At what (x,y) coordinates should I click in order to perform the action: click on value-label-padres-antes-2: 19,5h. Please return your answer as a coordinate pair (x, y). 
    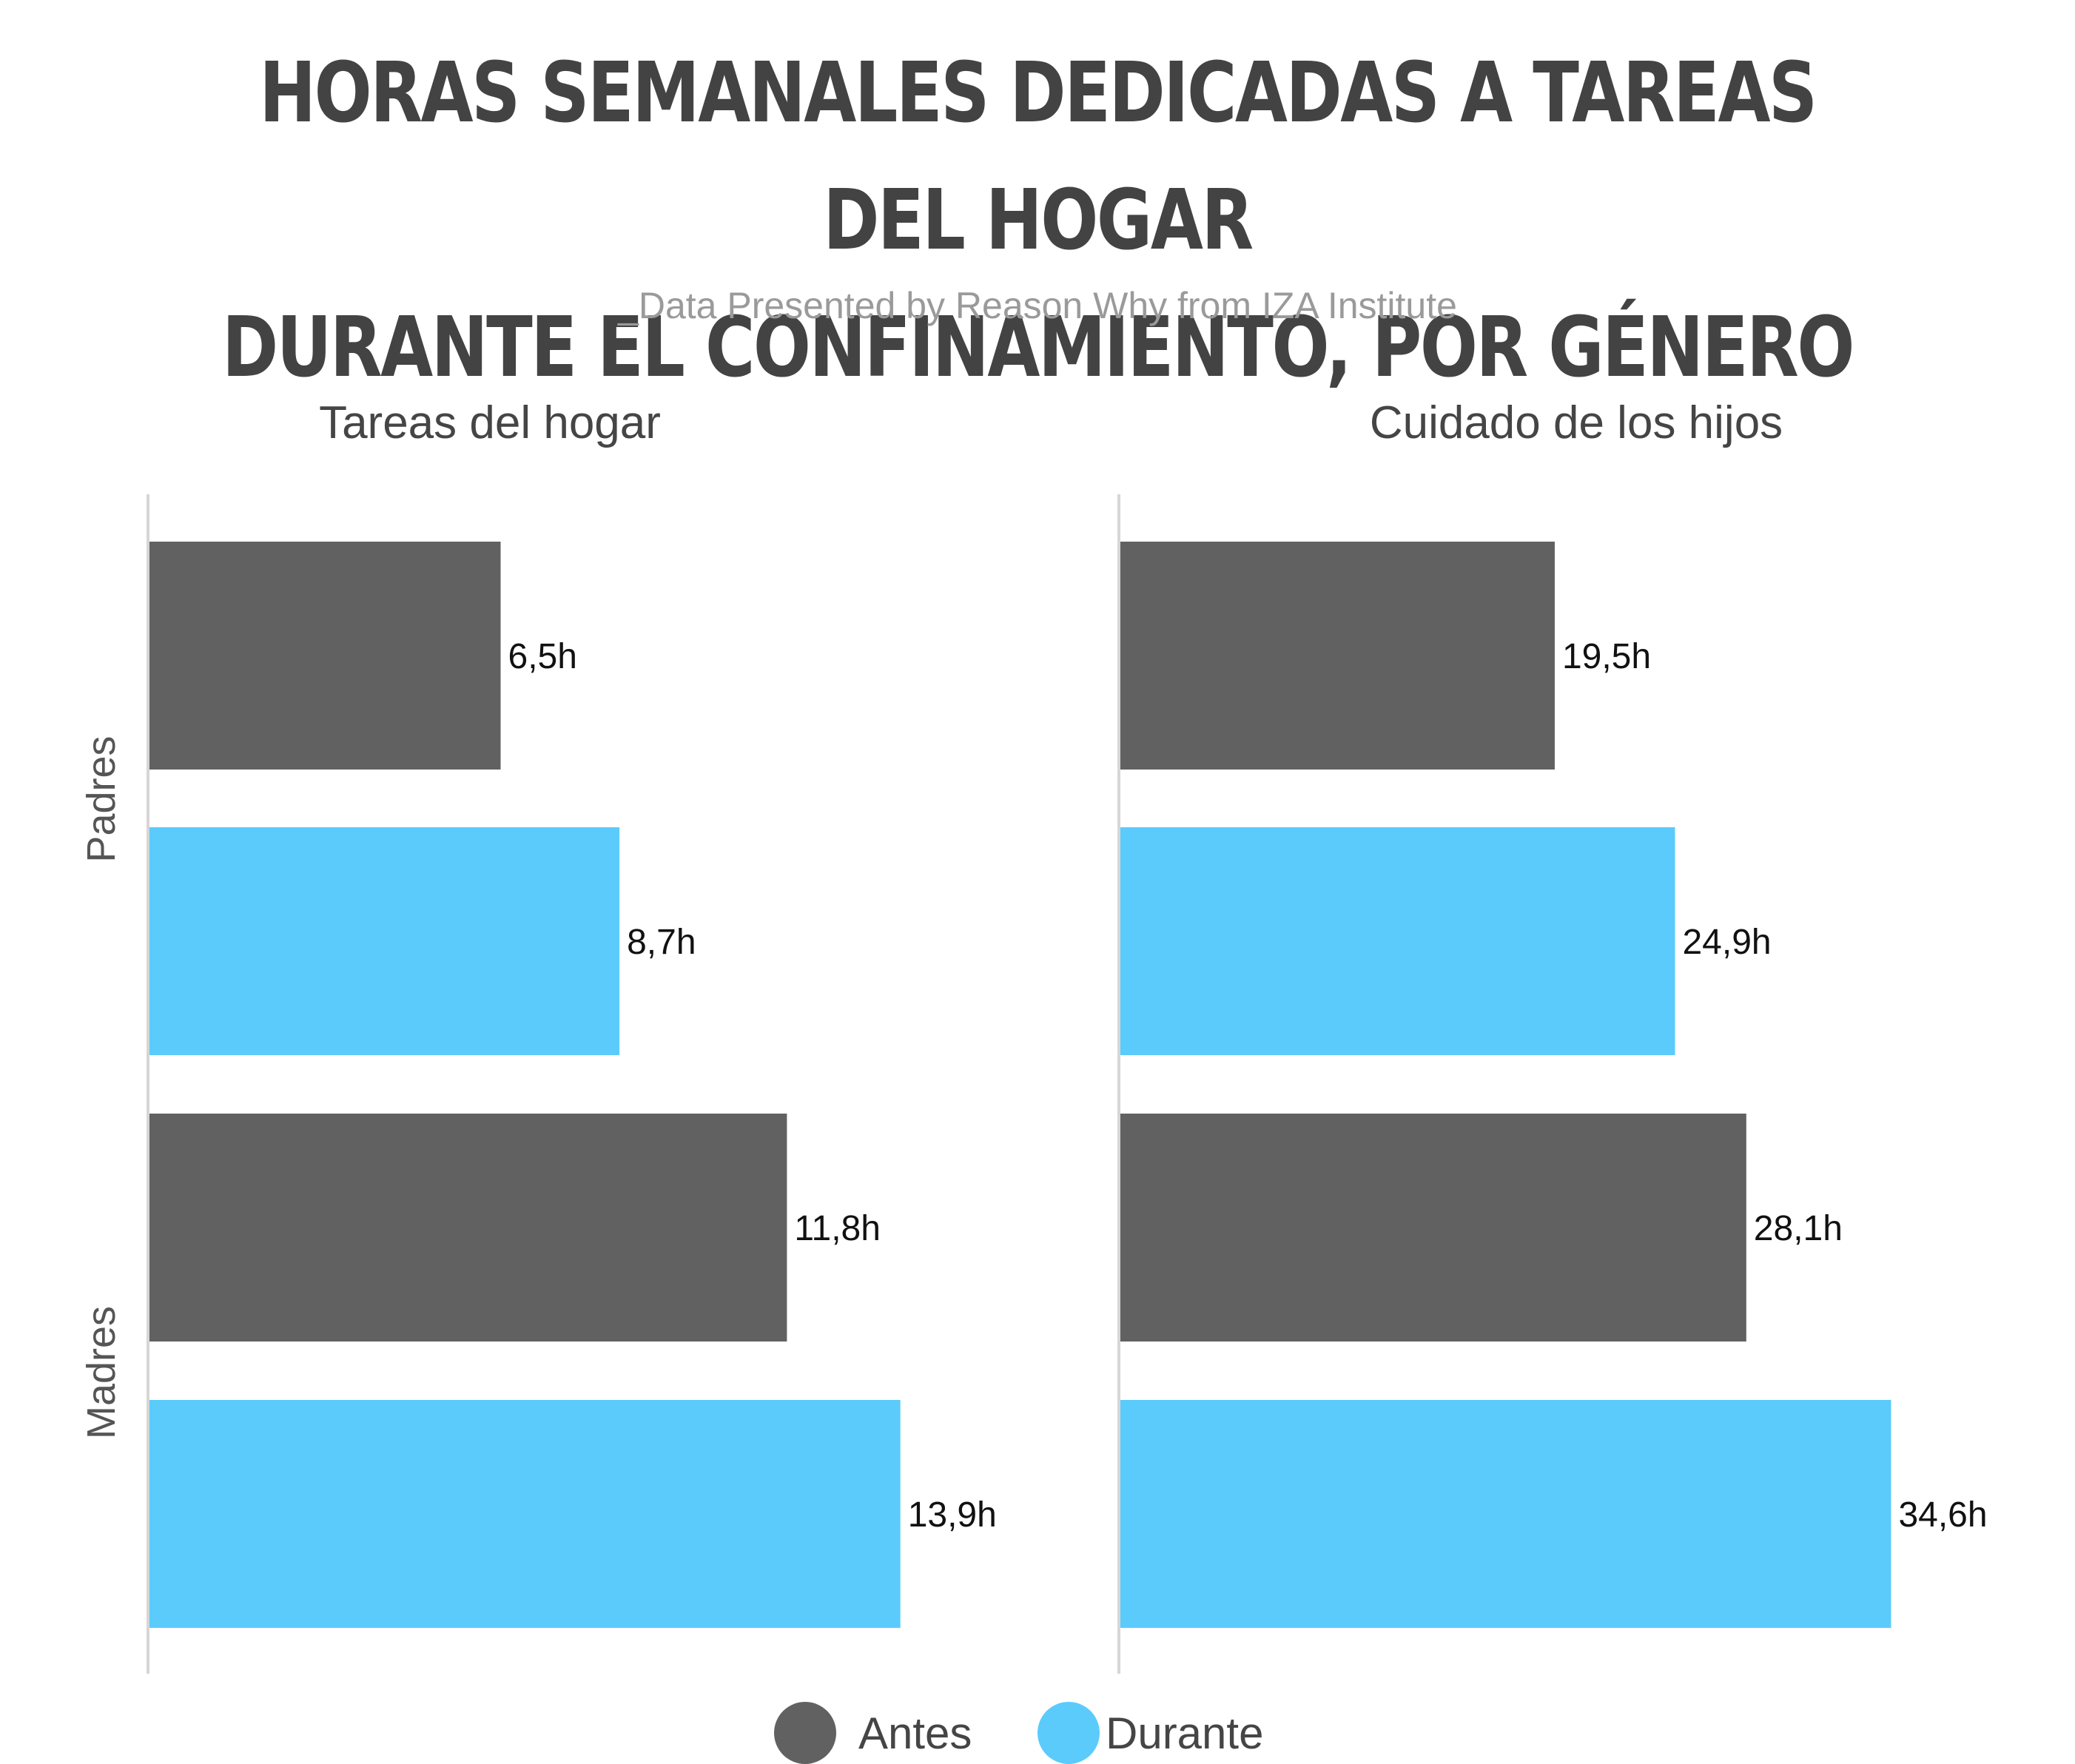
    Looking at the image, I should click on (1606, 656).